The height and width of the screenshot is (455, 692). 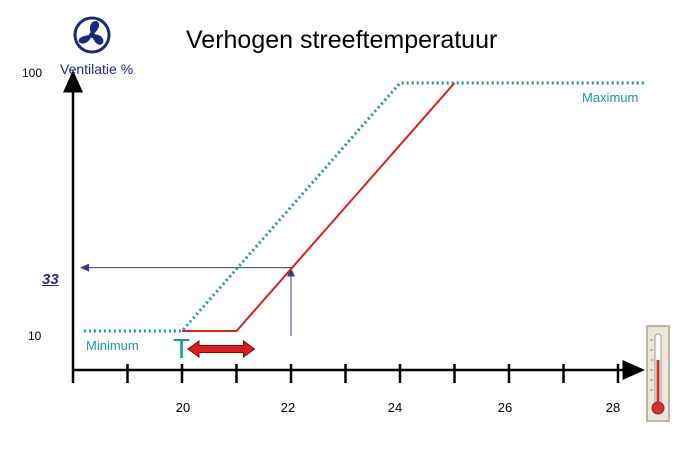 I want to click on setpoint-shift-arrow, so click(x=221, y=349).